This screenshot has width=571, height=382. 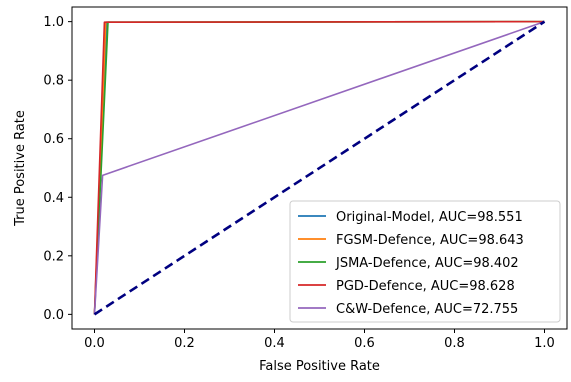 I want to click on x-tick-label: 0.8, so click(x=454, y=343).